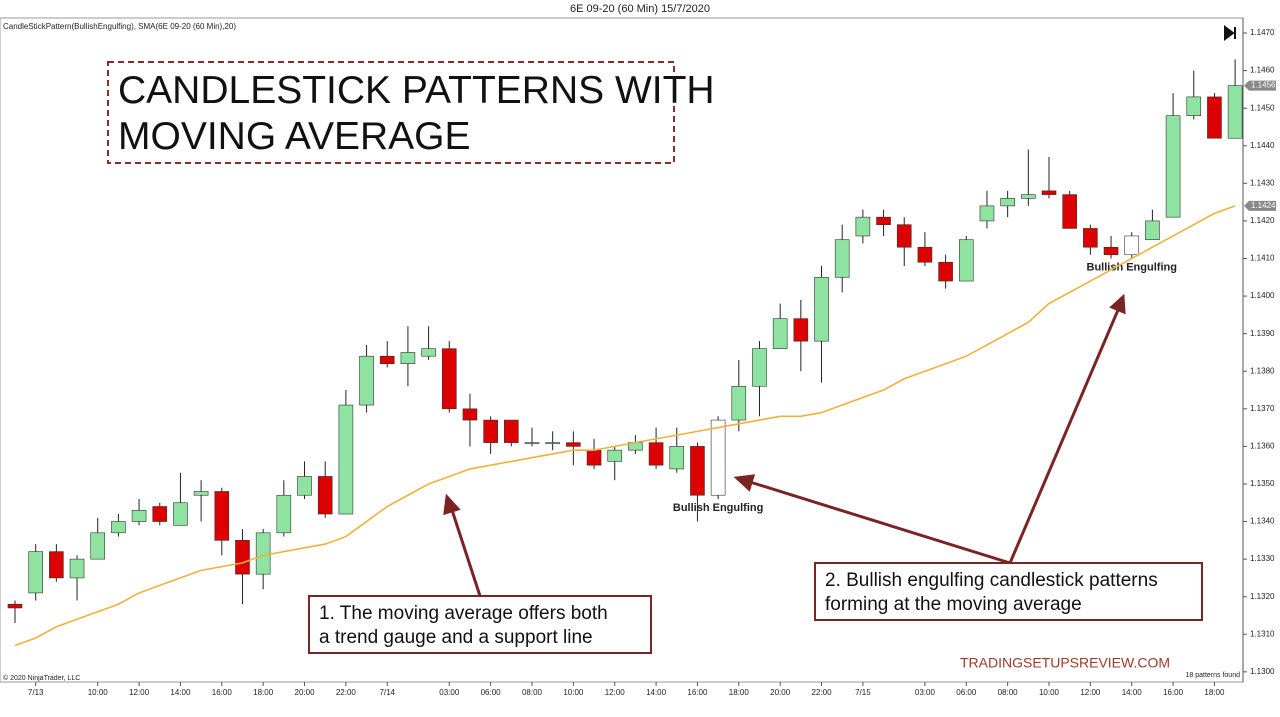  Describe the element at coordinates (1262, 671) in the screenshot. I see `y-tick-label: 1.1300` at that location.